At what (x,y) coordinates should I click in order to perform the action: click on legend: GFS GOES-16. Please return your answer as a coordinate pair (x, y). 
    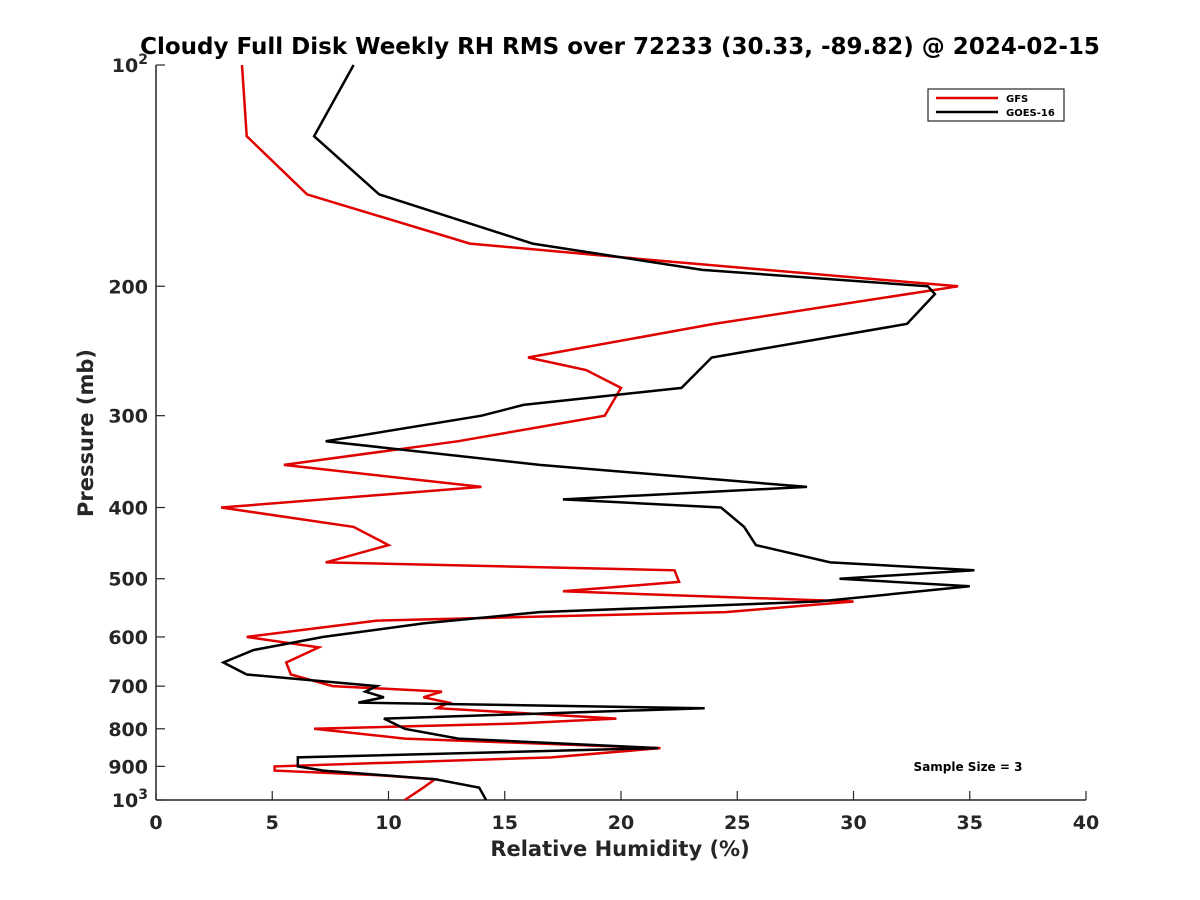
    Looking at the image, I should click on (996, 105).